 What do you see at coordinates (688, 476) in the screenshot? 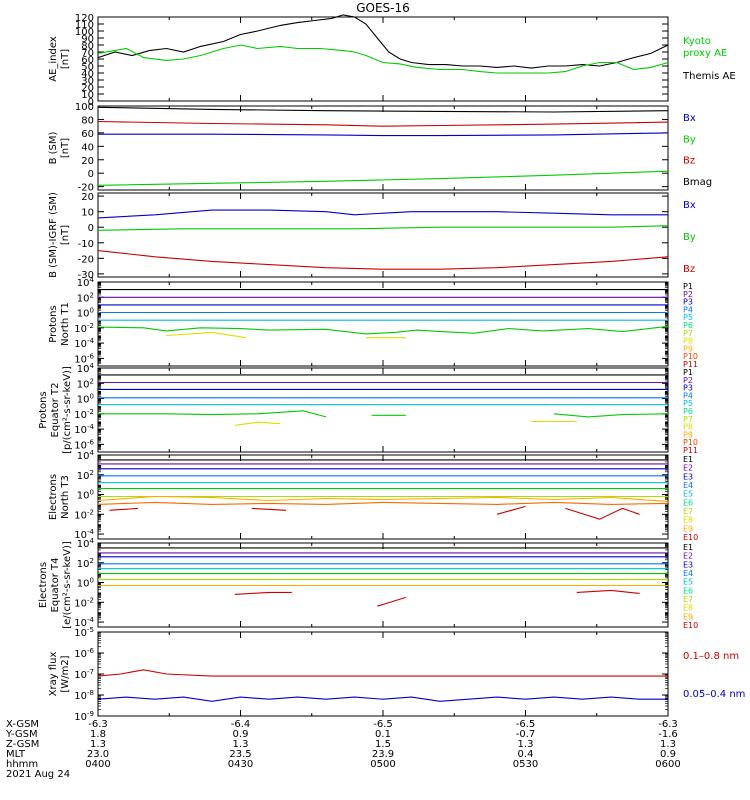
I see `legend-entry: E3` at bounding box center [688, 476].